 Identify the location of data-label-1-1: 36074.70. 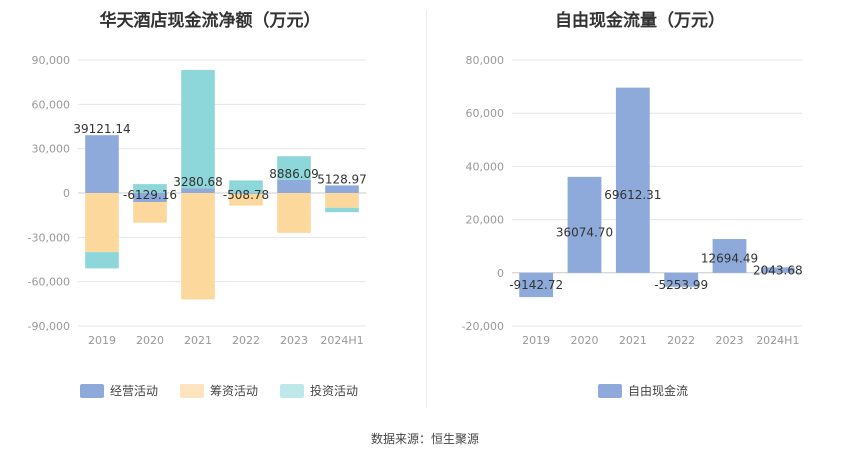
(584, 232).